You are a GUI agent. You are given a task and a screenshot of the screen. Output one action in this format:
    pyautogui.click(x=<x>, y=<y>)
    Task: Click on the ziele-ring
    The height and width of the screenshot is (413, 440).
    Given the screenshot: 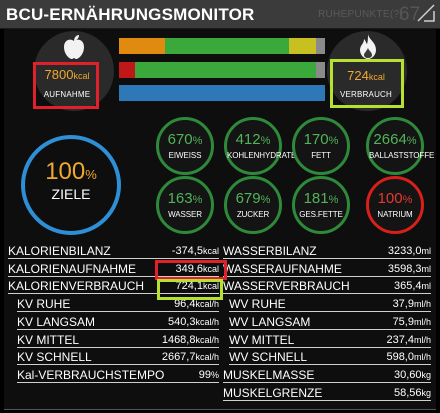 What is the action you would take?
    pyautogui.click(x=71, y=185)
    